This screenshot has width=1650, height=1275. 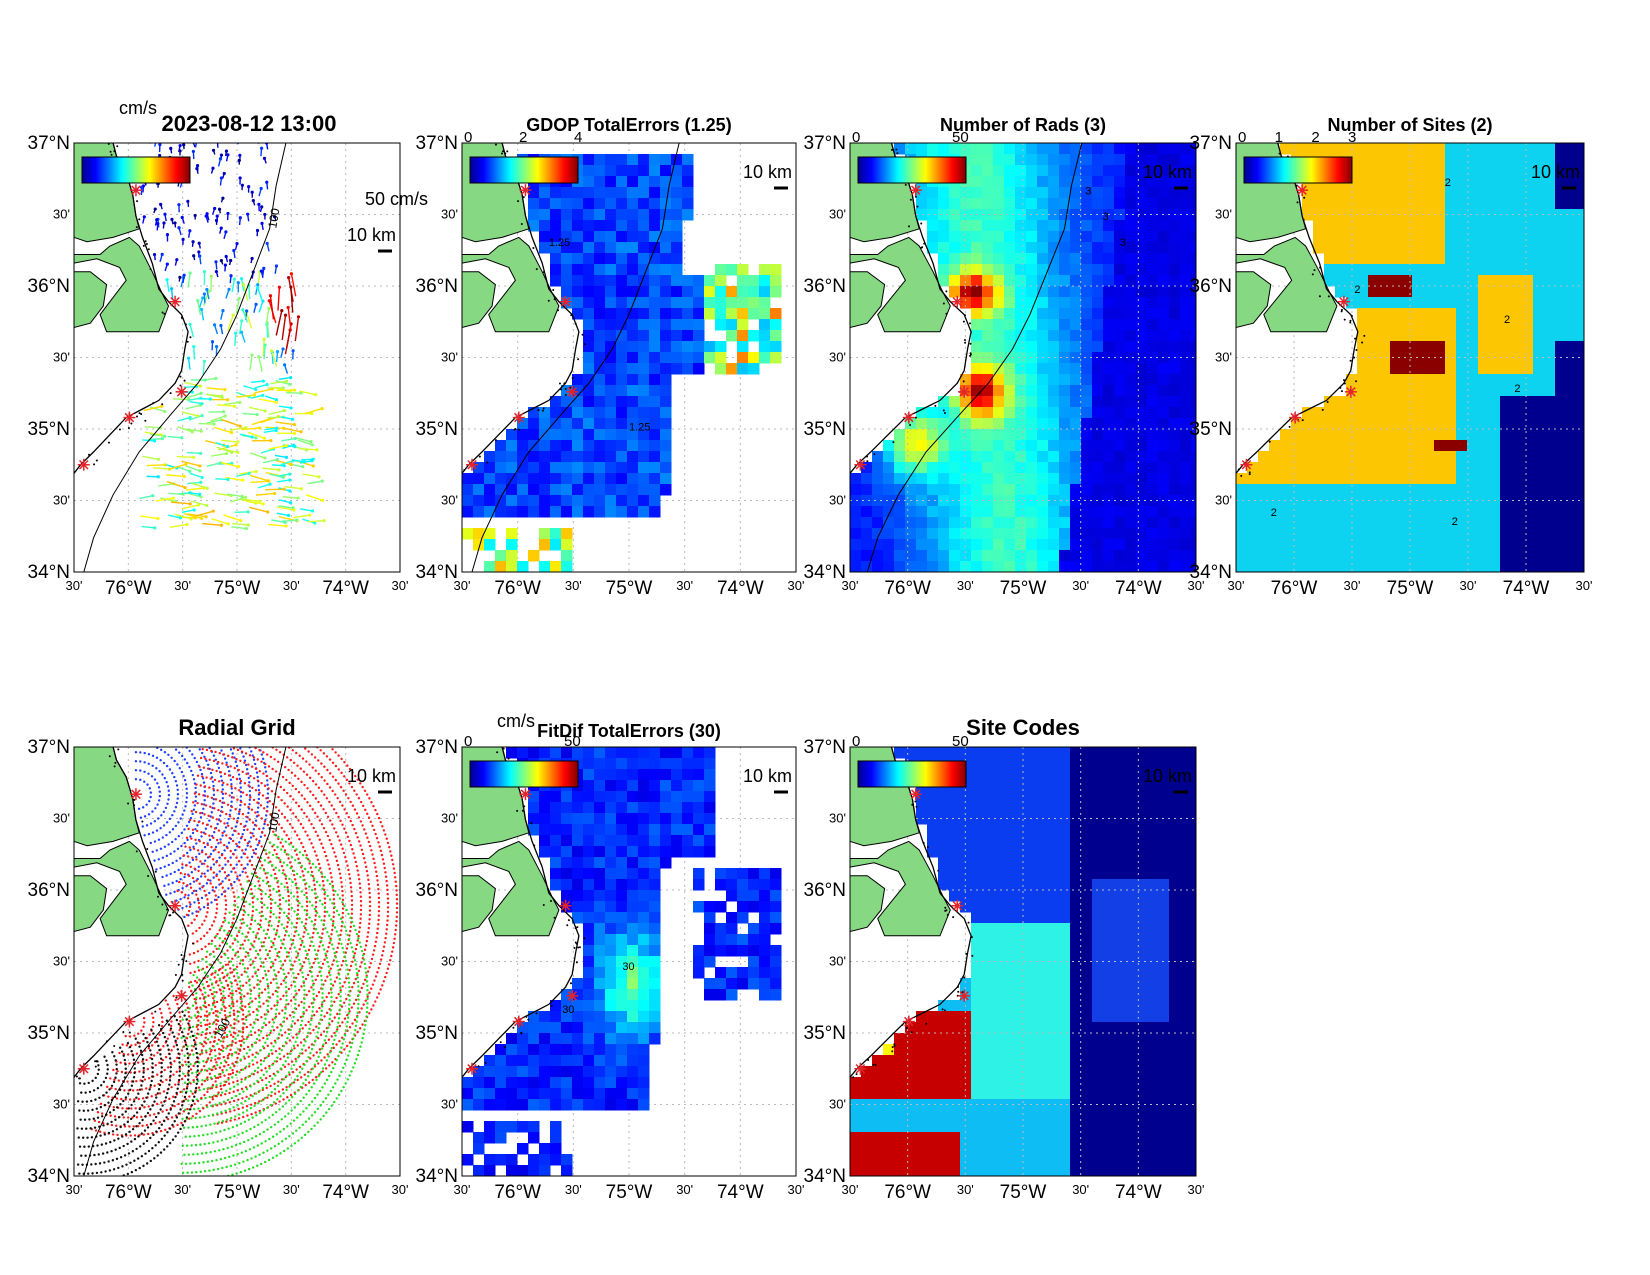 I want to click on shoreline-dot, so click(x=963, y=321).